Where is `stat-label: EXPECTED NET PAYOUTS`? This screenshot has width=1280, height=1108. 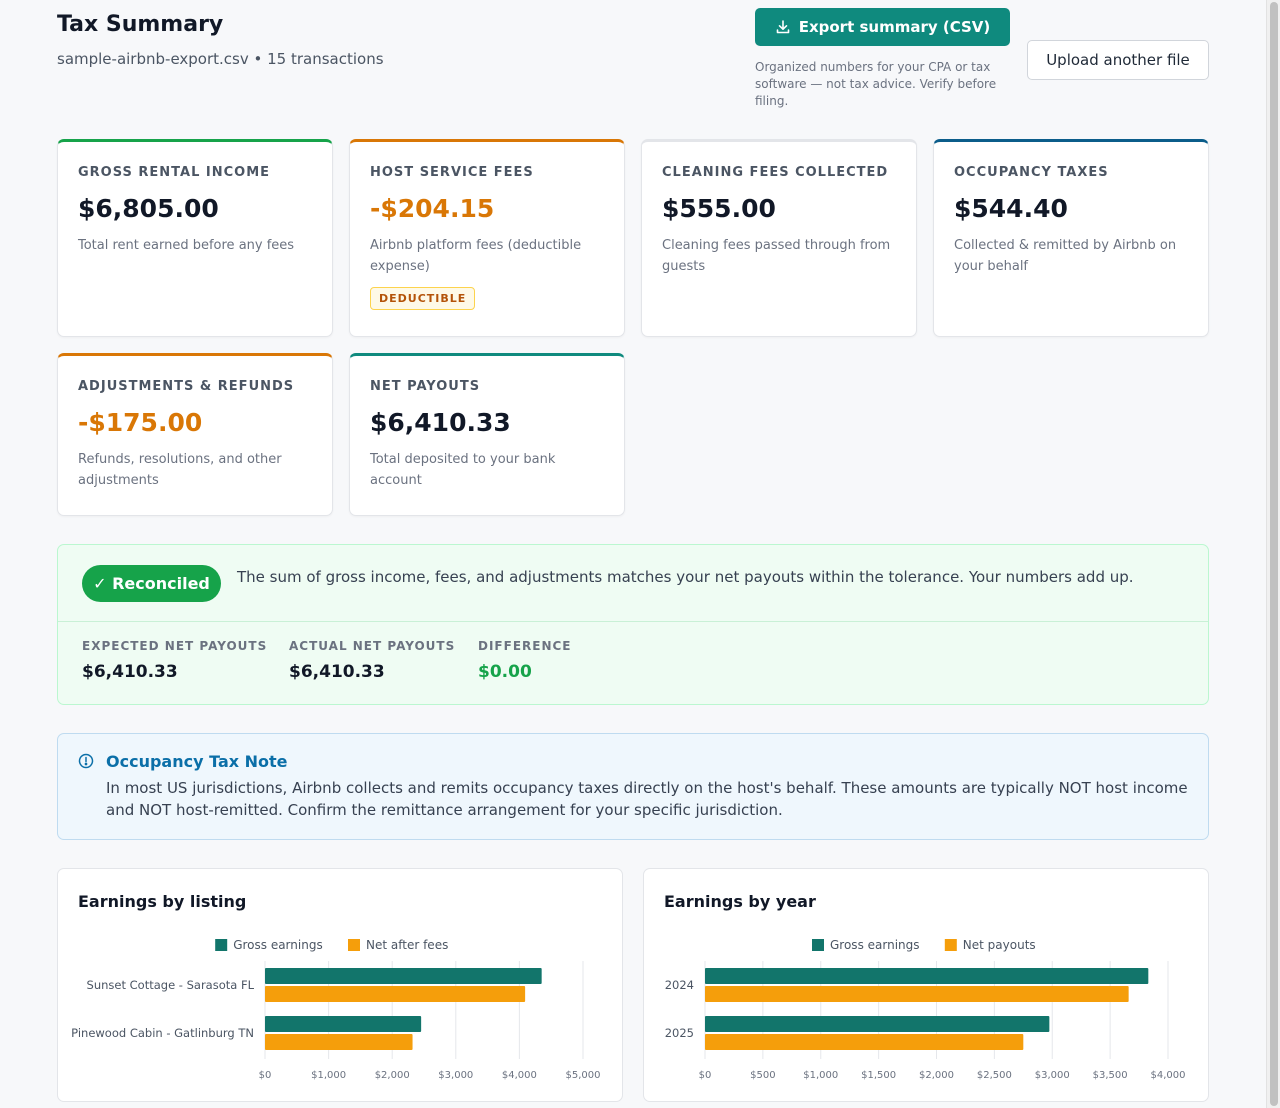
stat-label: EXPECTED NET PAYOUTS is located at coordinates (175, 646).